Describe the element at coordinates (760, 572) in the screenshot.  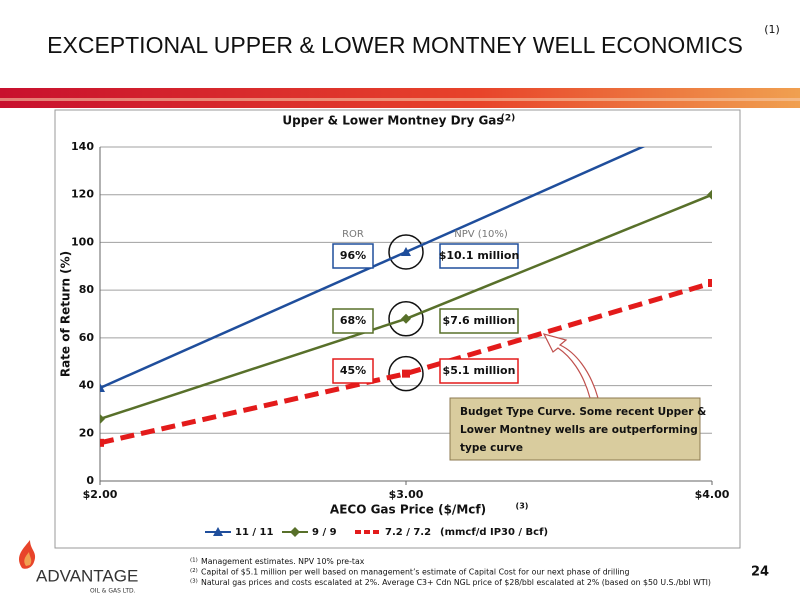
I see `page-number: 24` at that location.